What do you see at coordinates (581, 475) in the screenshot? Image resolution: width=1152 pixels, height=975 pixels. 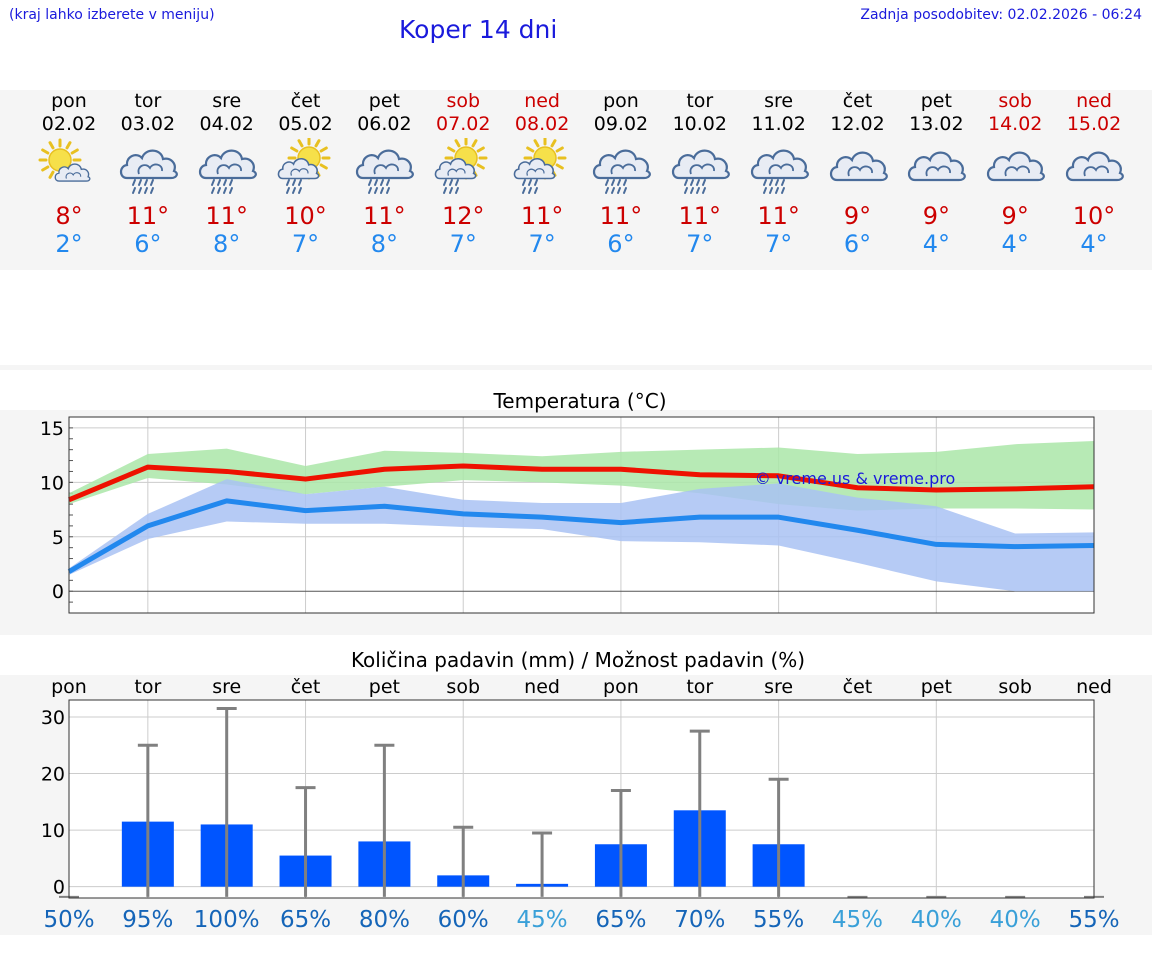 I see `temp-max-range` at bounding box center [581, 475].